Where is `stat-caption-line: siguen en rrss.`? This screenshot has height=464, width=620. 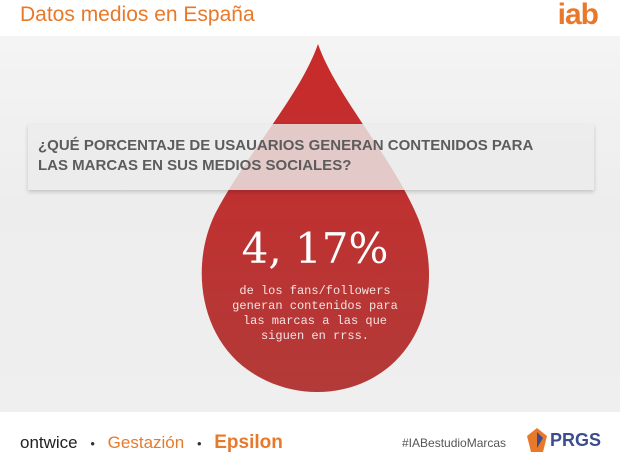
stat-caption-line: siguen en rrss. is located at coordinates (315, 336).